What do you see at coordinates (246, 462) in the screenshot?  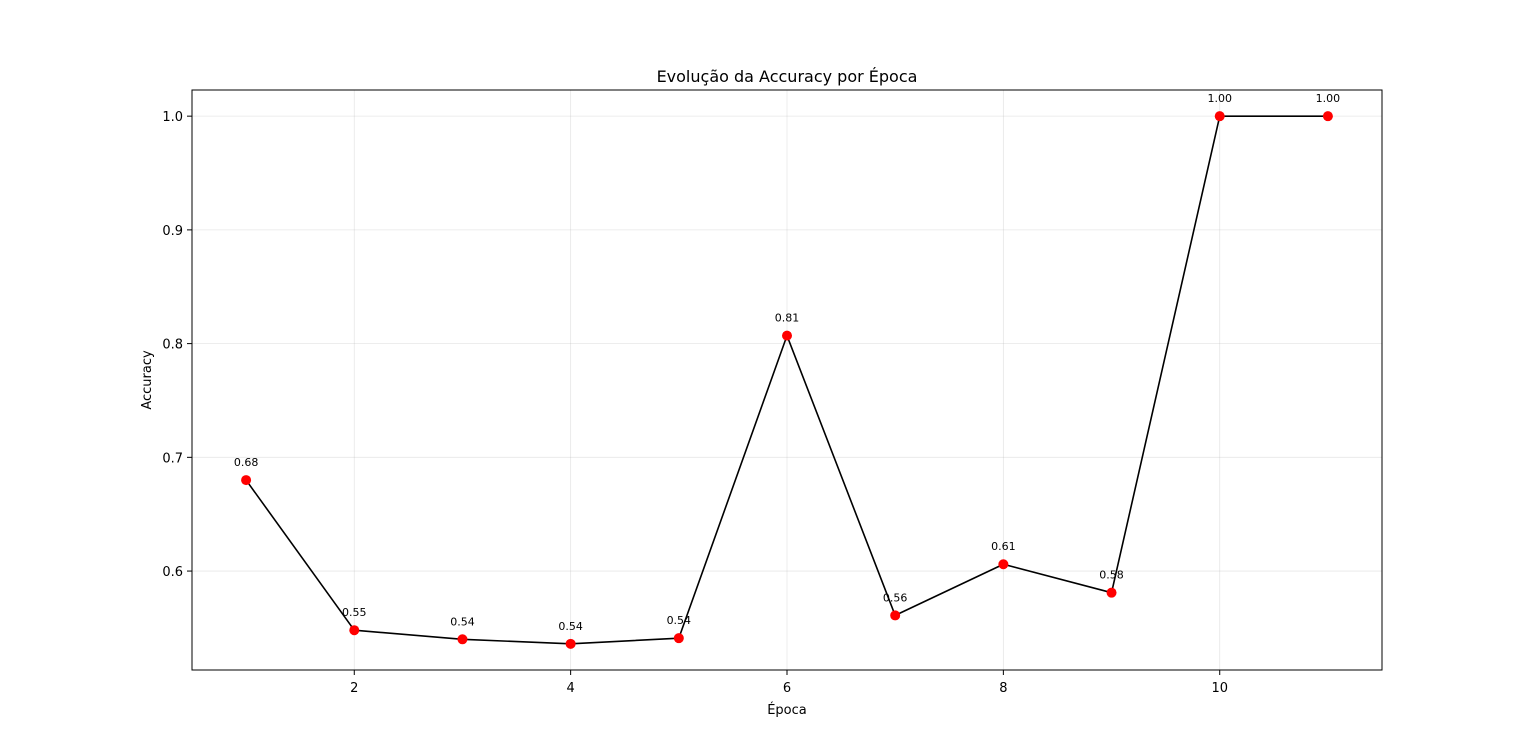 I see `data-point-label: 0.68` at bounding box center [246, 462].